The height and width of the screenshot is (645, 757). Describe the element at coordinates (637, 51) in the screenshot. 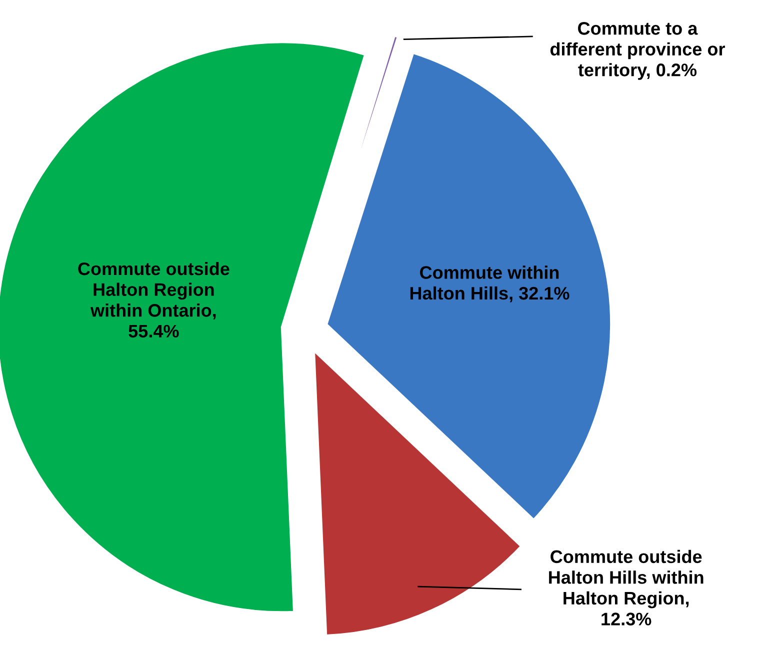

I see `slice-label: Commute to a different province or territory, 0.2%` at that location.